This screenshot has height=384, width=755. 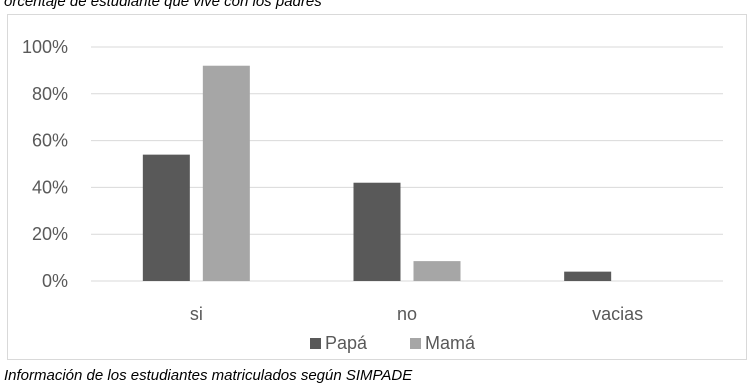 I want to click on y-tick-label: 100%, so click(x=45, y=47).